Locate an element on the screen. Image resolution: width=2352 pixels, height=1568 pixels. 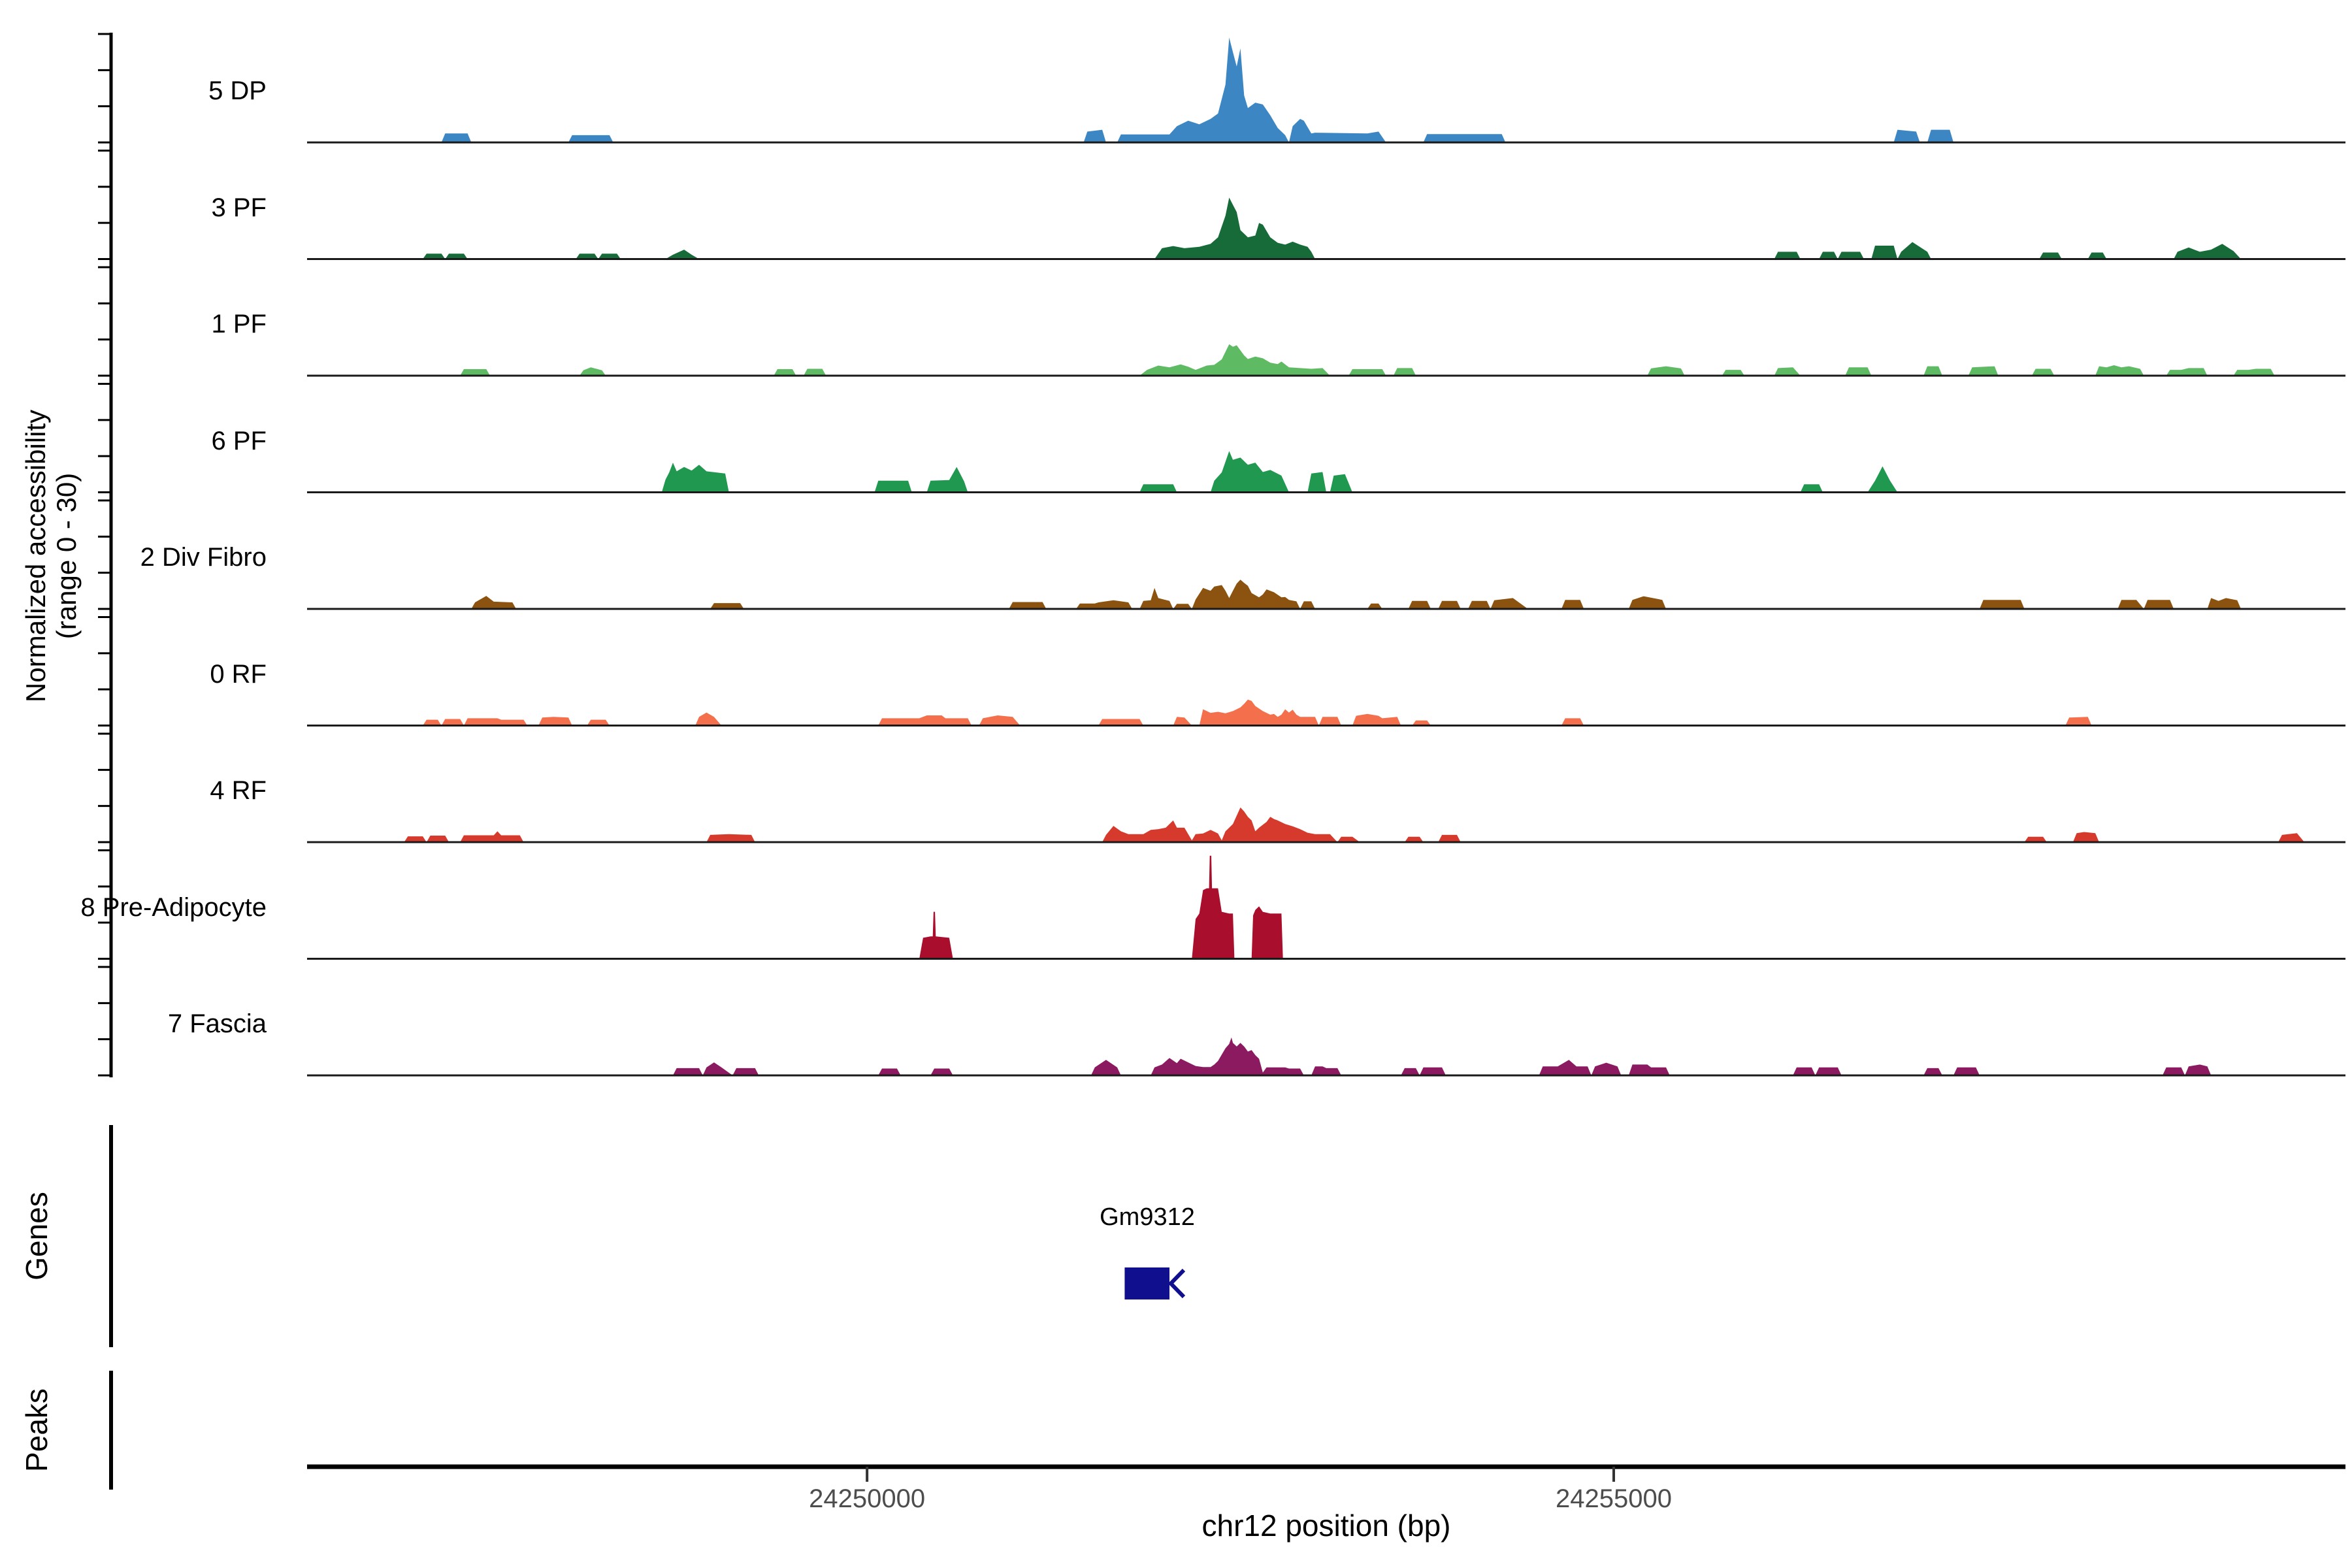
x-tick-label: 24250000 is located at coordinates (867, 1498).